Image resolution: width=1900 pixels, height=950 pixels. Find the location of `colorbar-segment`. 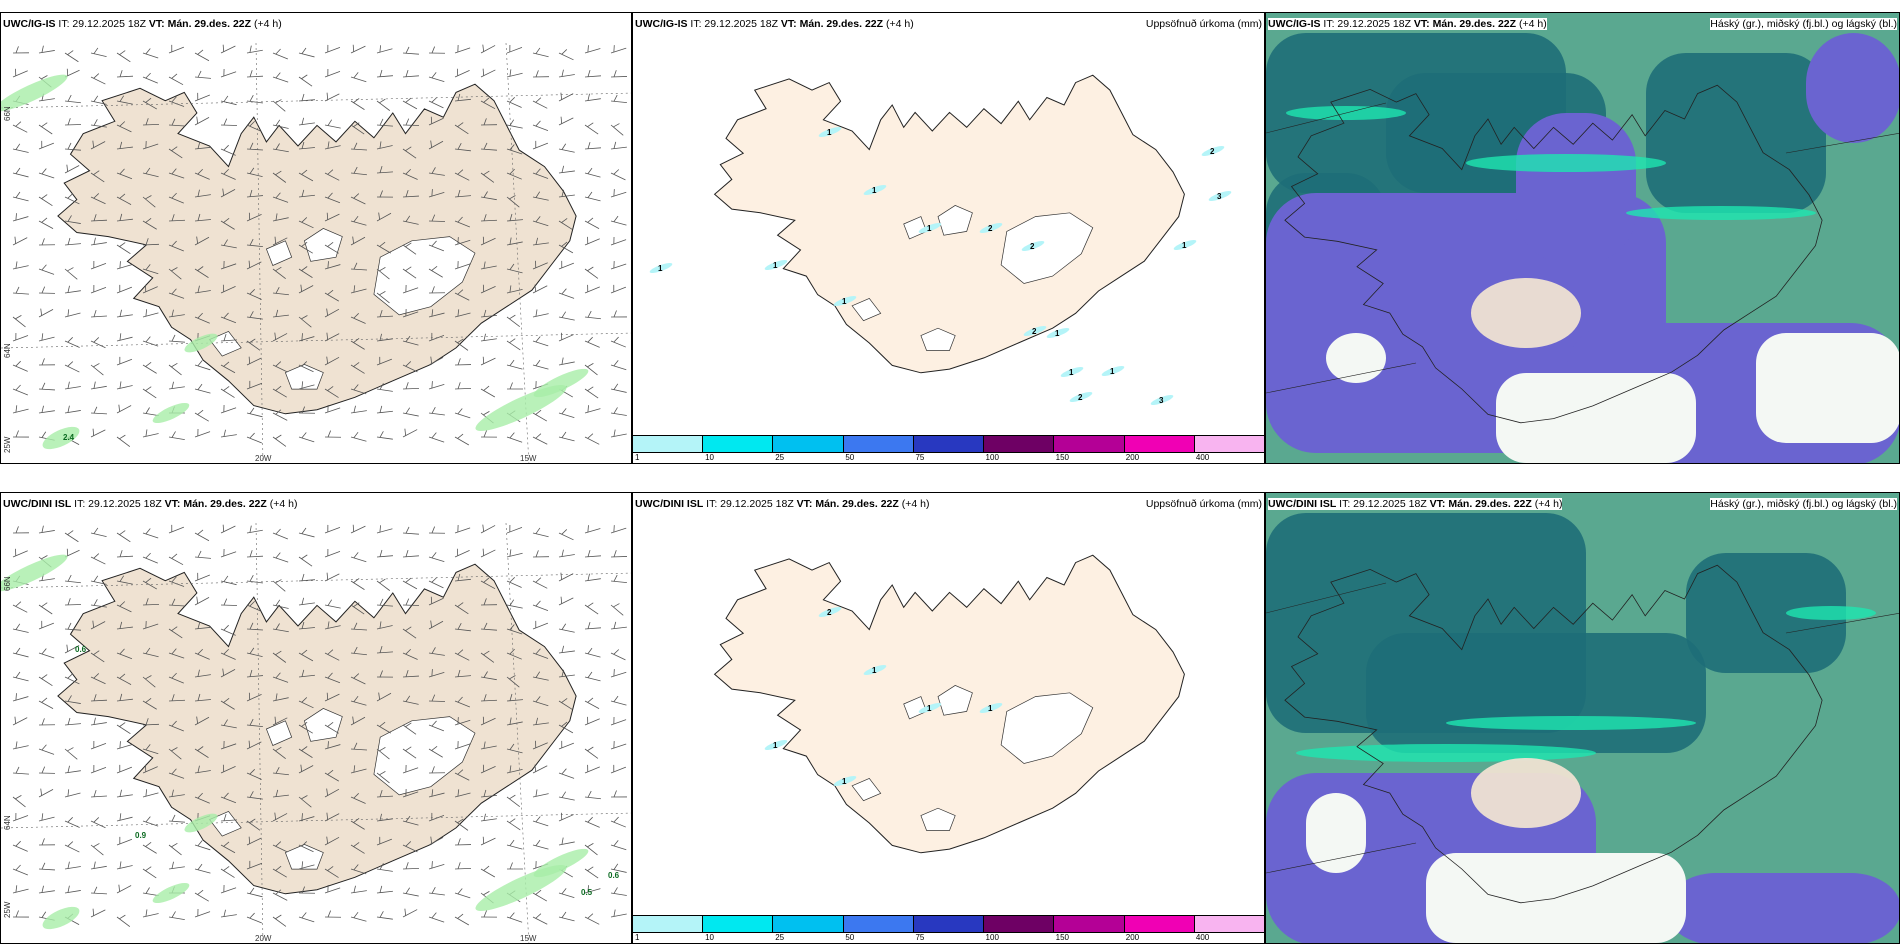

colorbar-segment is located at coordinates (878, 444).